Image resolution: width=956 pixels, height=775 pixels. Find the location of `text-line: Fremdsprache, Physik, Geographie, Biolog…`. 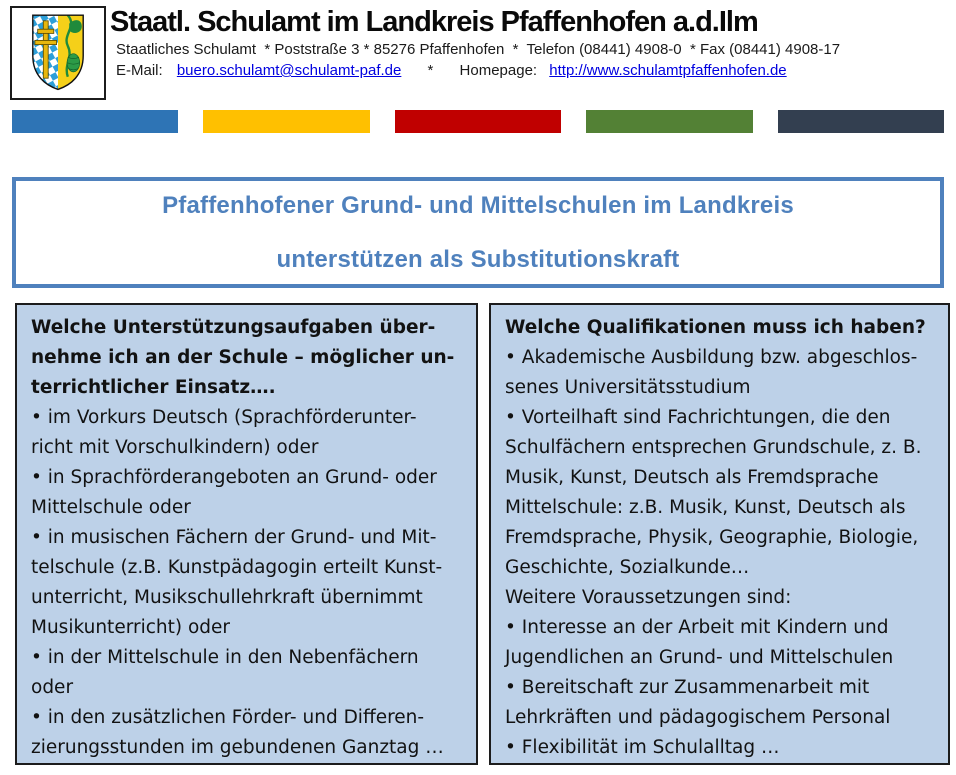

text-line: Fremdsprache, Physik, Geographie, Biolog… is located at coordinates (712, 537).